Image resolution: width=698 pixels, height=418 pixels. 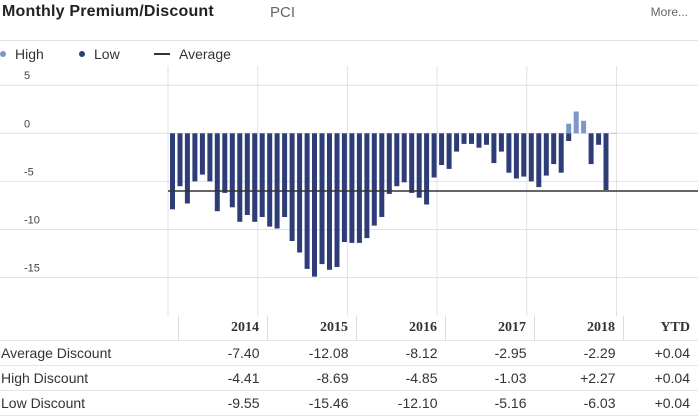 I want to click on table-cell: +2.27, so click(x=579, y=378).